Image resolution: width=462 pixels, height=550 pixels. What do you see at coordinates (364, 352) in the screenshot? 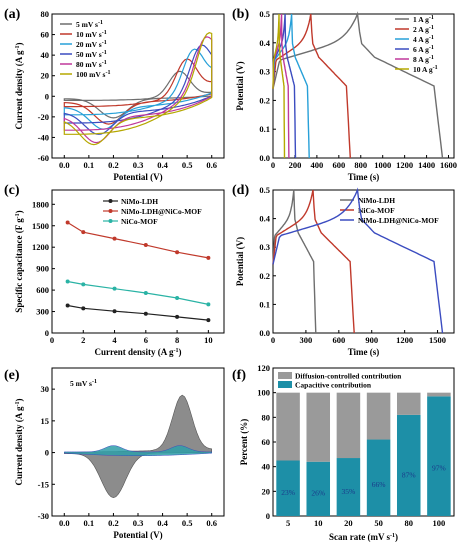
I see `x-axis-label: Time (s)` at bounding box center [364, 352].